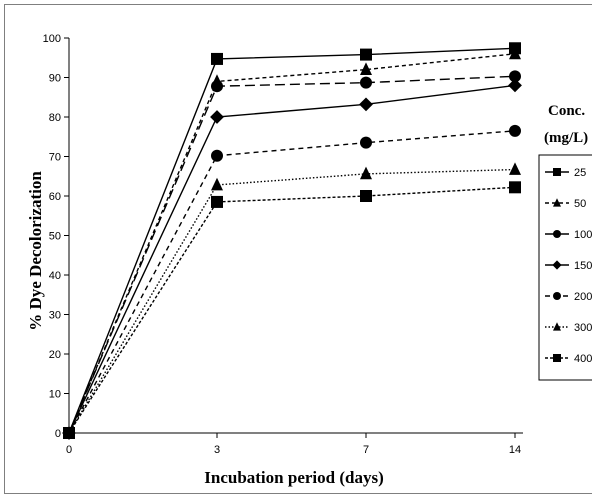 The width and height of the screenshot is (592, 499). I want to click on x-tick-label: 14, so click(515, 450).